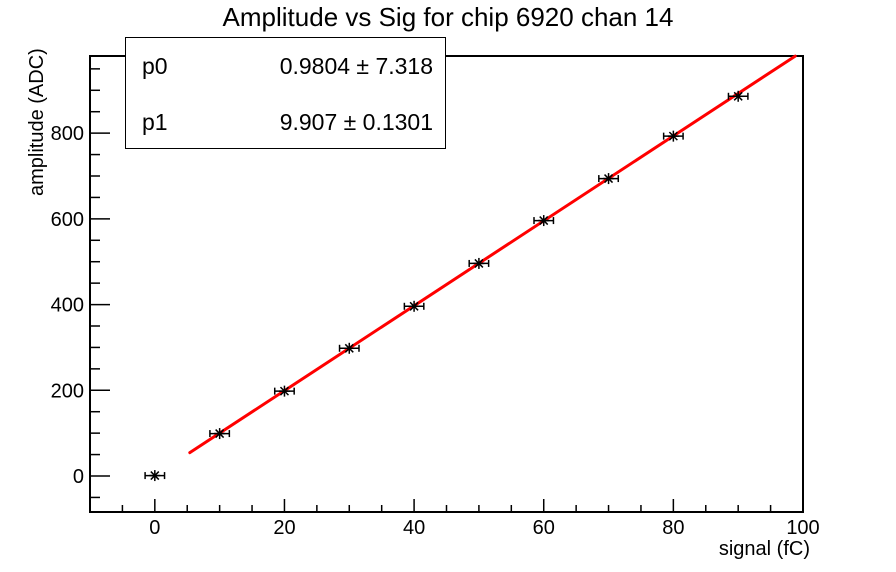 The image size is (896, 572). What do you see at coordinates (284, 528) in the screenshot?
I see `x-tick-label: 20` at bounding box center [284, 528].